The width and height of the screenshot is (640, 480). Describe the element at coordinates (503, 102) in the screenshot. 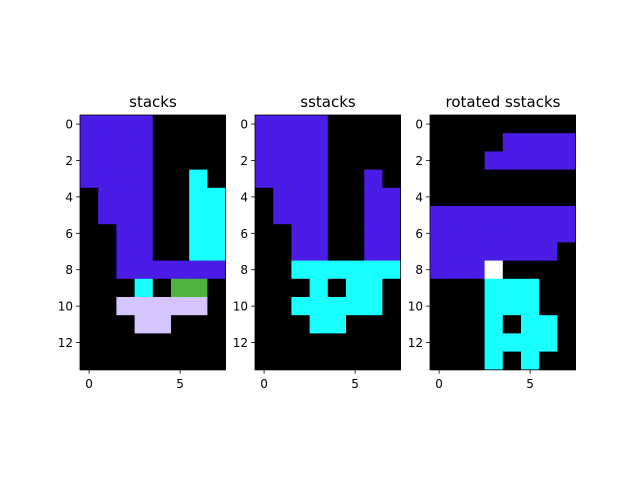

I see `panel-title: rotated sstacks` at that location.